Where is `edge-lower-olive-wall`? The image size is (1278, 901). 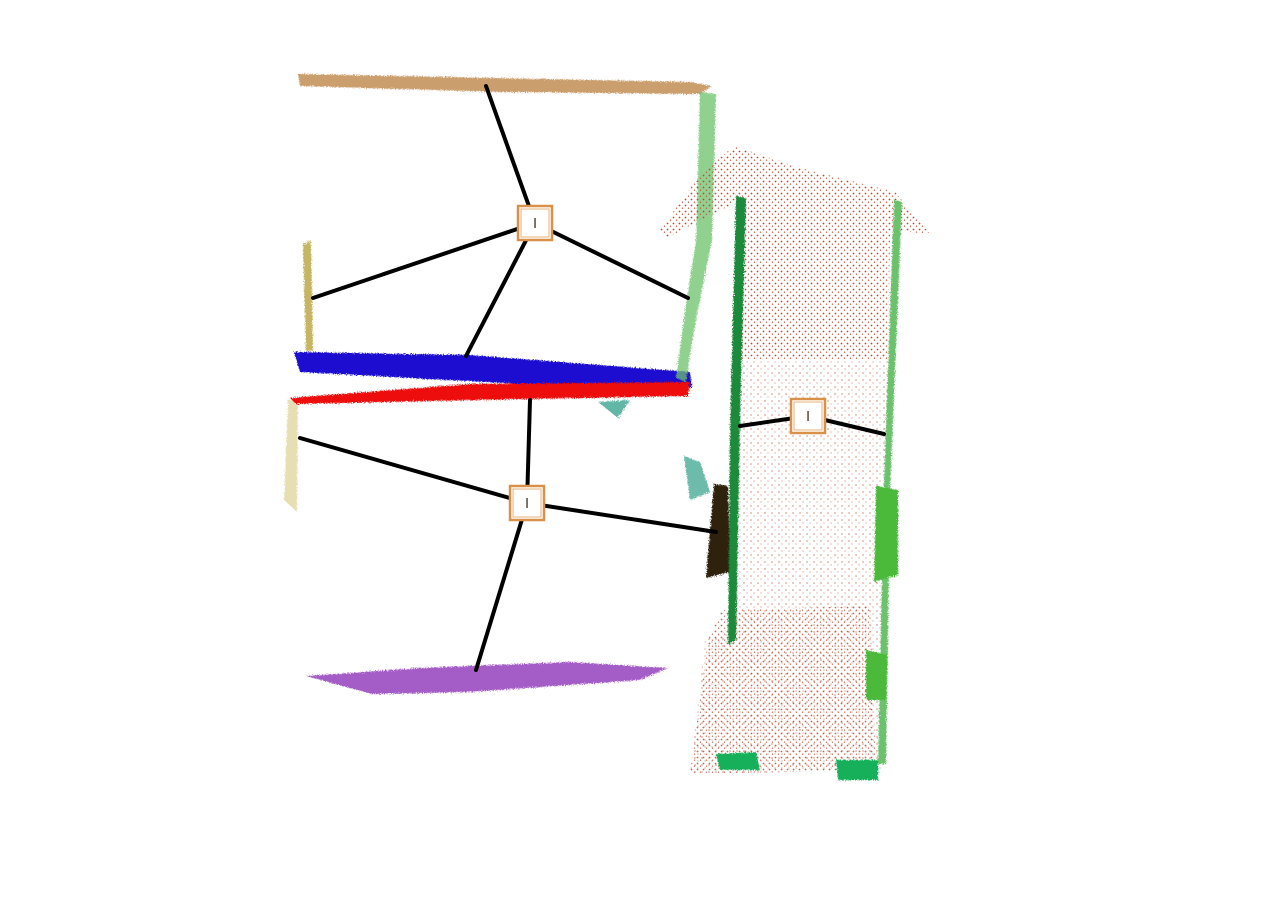
edge-lower-olive-wall is located at coordinates (413, 470).